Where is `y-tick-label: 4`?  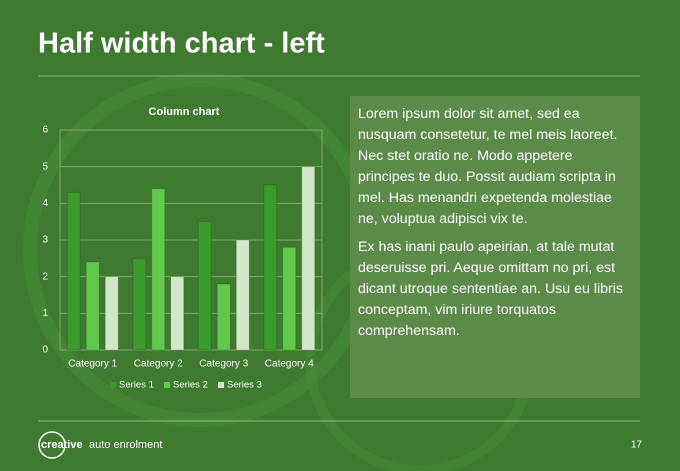
y-tick-label: 4 is located at coordinates (45, 203).